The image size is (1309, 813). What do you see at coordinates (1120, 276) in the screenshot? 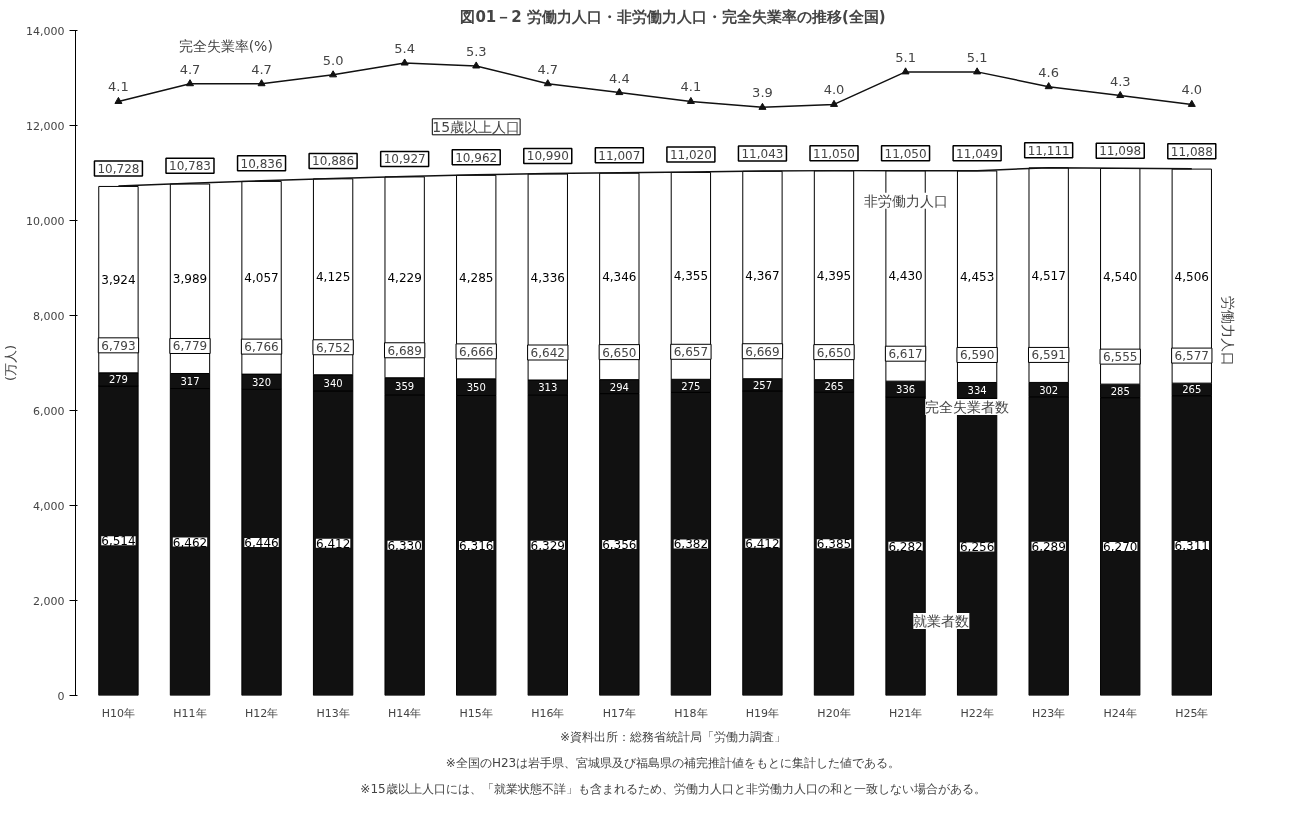
I see `data-label: 4,540` at bounding box center [1120, 276].